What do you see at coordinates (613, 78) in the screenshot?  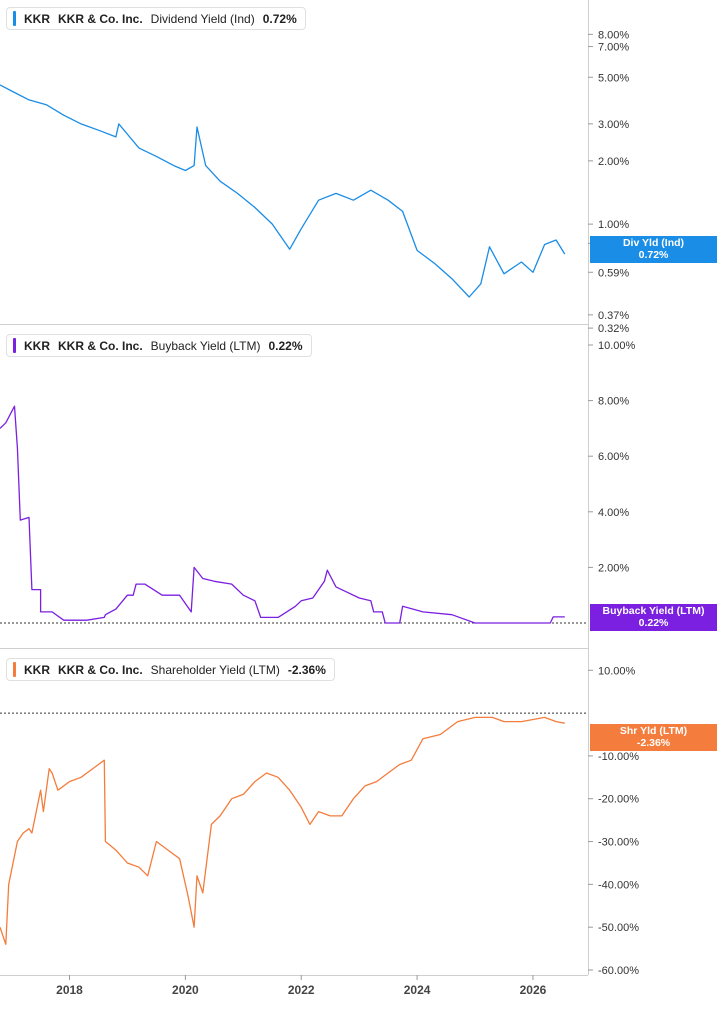 I see `y-tick-label: 5.00%` at bounding box center [613, 78].